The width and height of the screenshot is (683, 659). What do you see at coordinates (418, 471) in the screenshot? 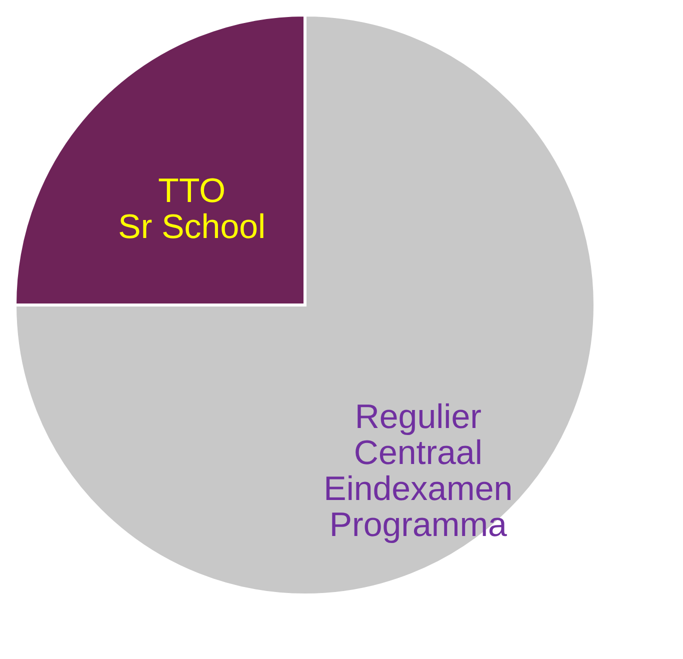
I see `slice-label: Regulier Centraal Eindexamen Programma` at bounding box center [418, 471].